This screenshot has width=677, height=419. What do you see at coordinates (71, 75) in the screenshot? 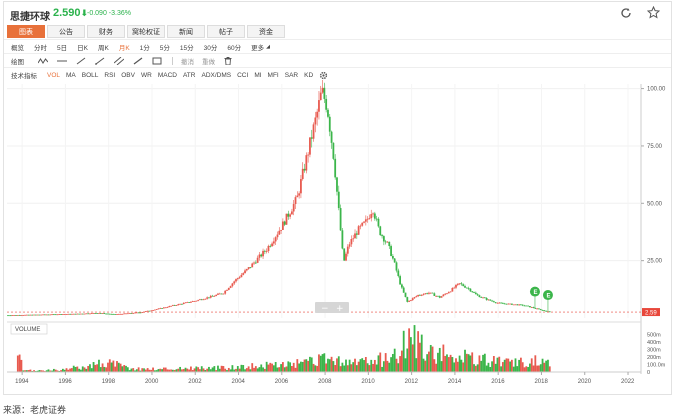
I see `indicator-1: MA` at bounding box center [71, 75].